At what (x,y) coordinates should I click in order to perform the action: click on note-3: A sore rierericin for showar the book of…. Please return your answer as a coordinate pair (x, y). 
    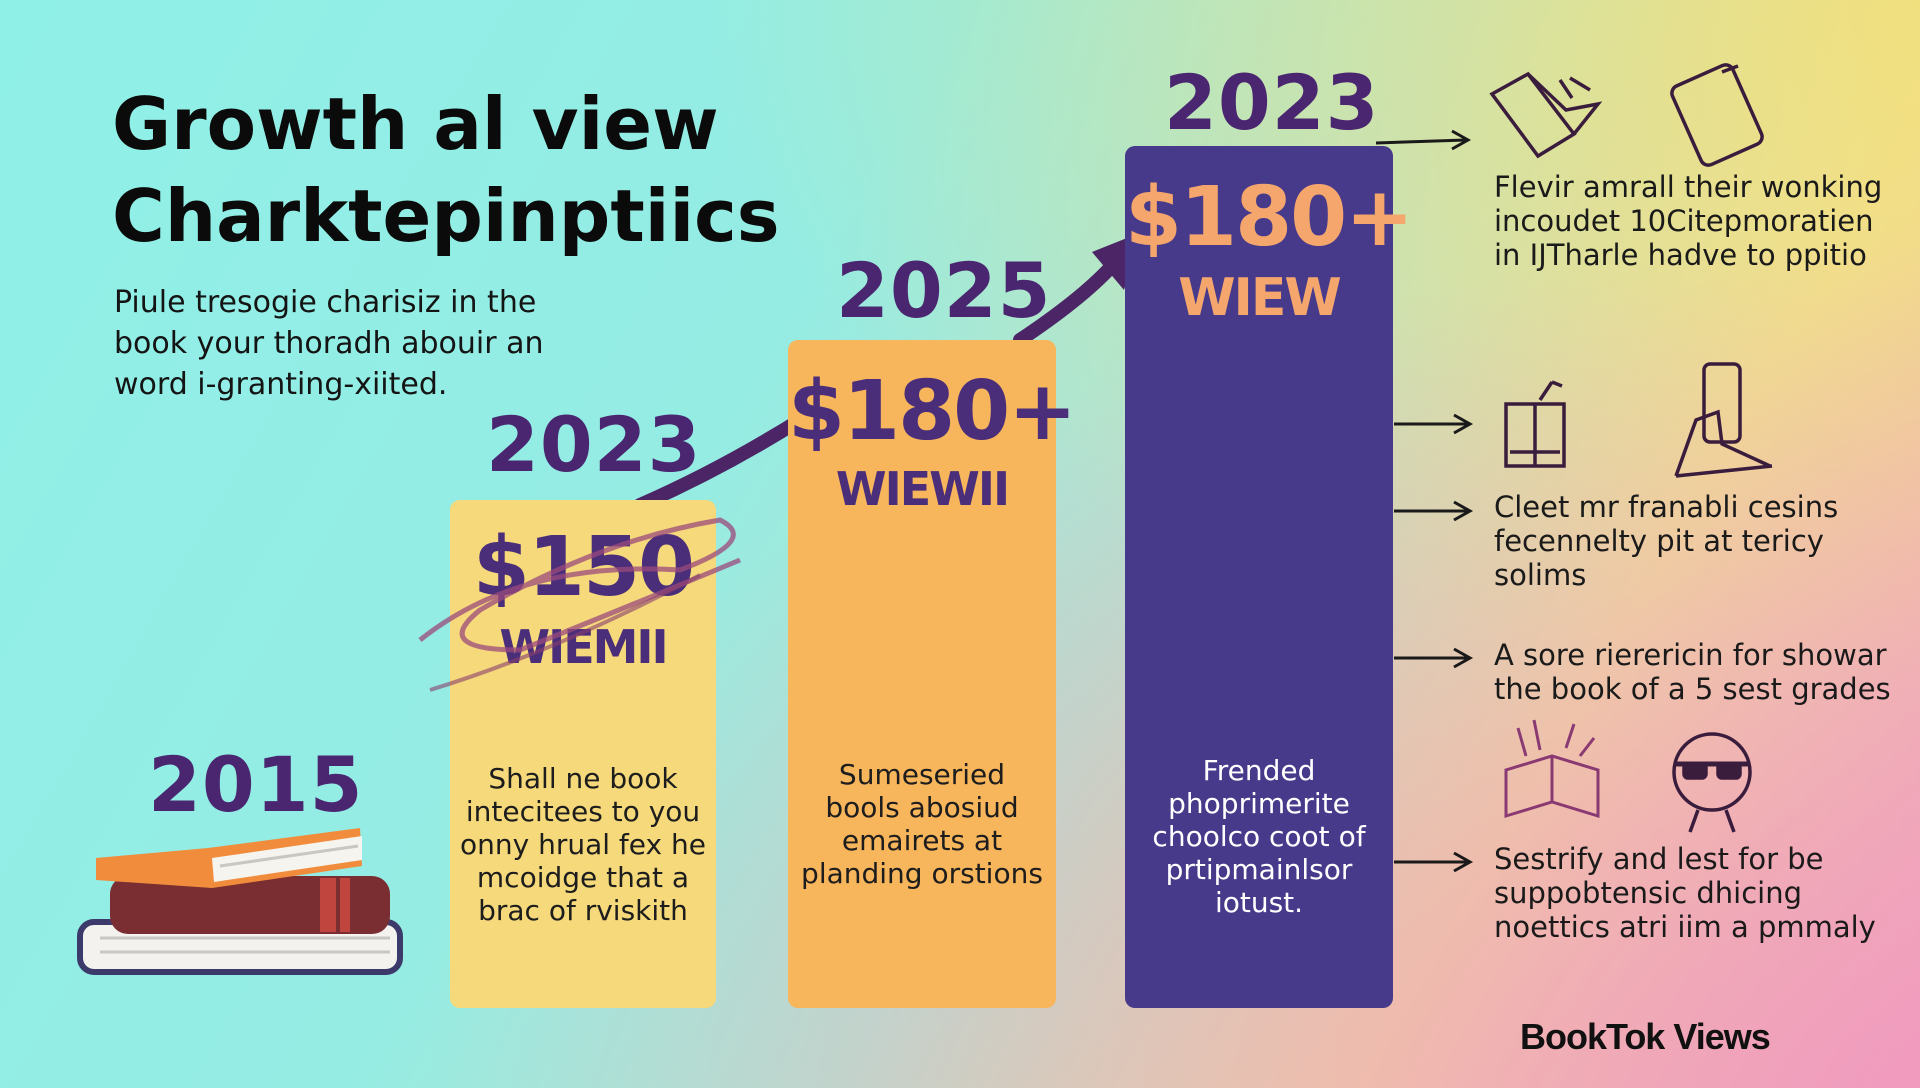
    Looking at the image, I should click on (1692, 672).